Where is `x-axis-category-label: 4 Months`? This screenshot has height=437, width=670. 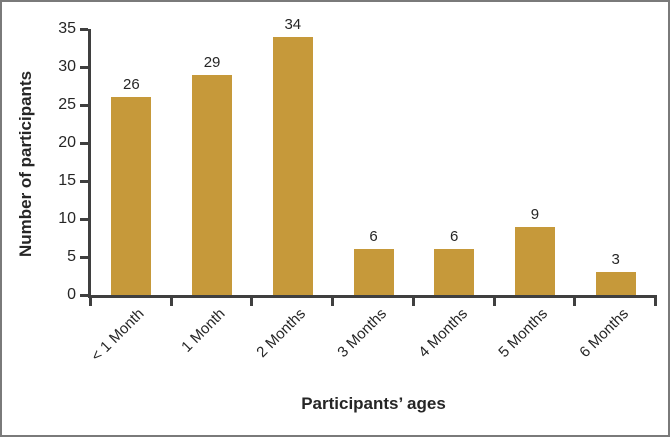
x-axis-category-label: 4 Months is located at coordinates (442, 333).